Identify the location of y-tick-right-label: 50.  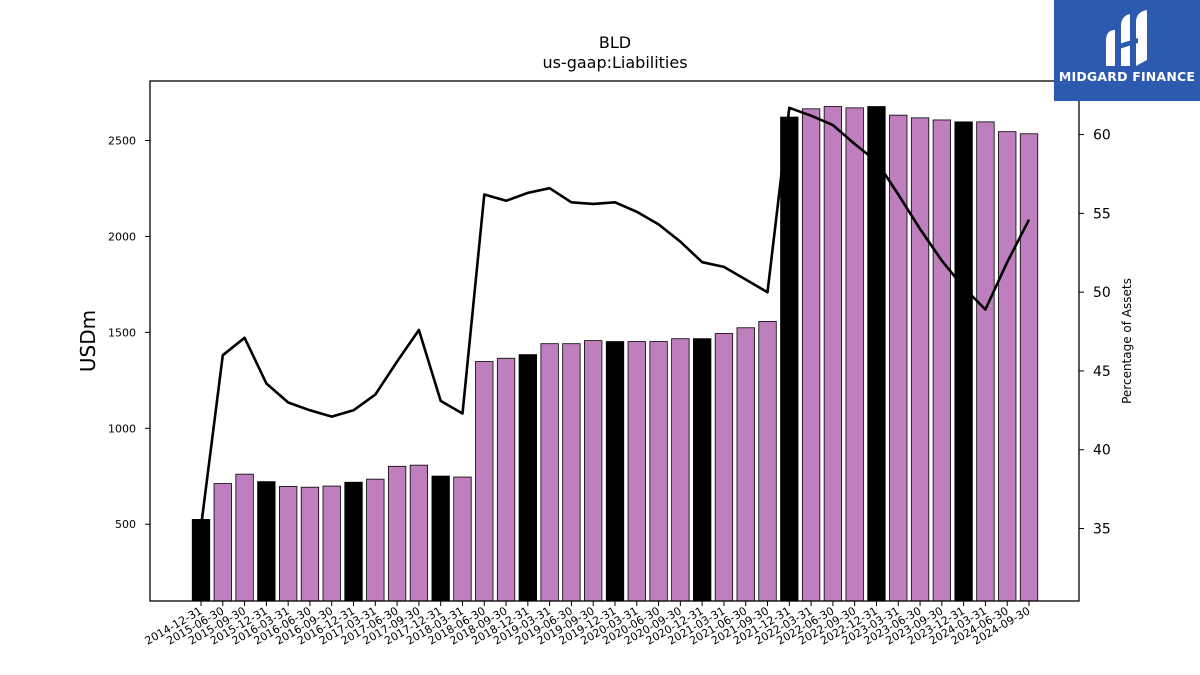
(1102, 293).